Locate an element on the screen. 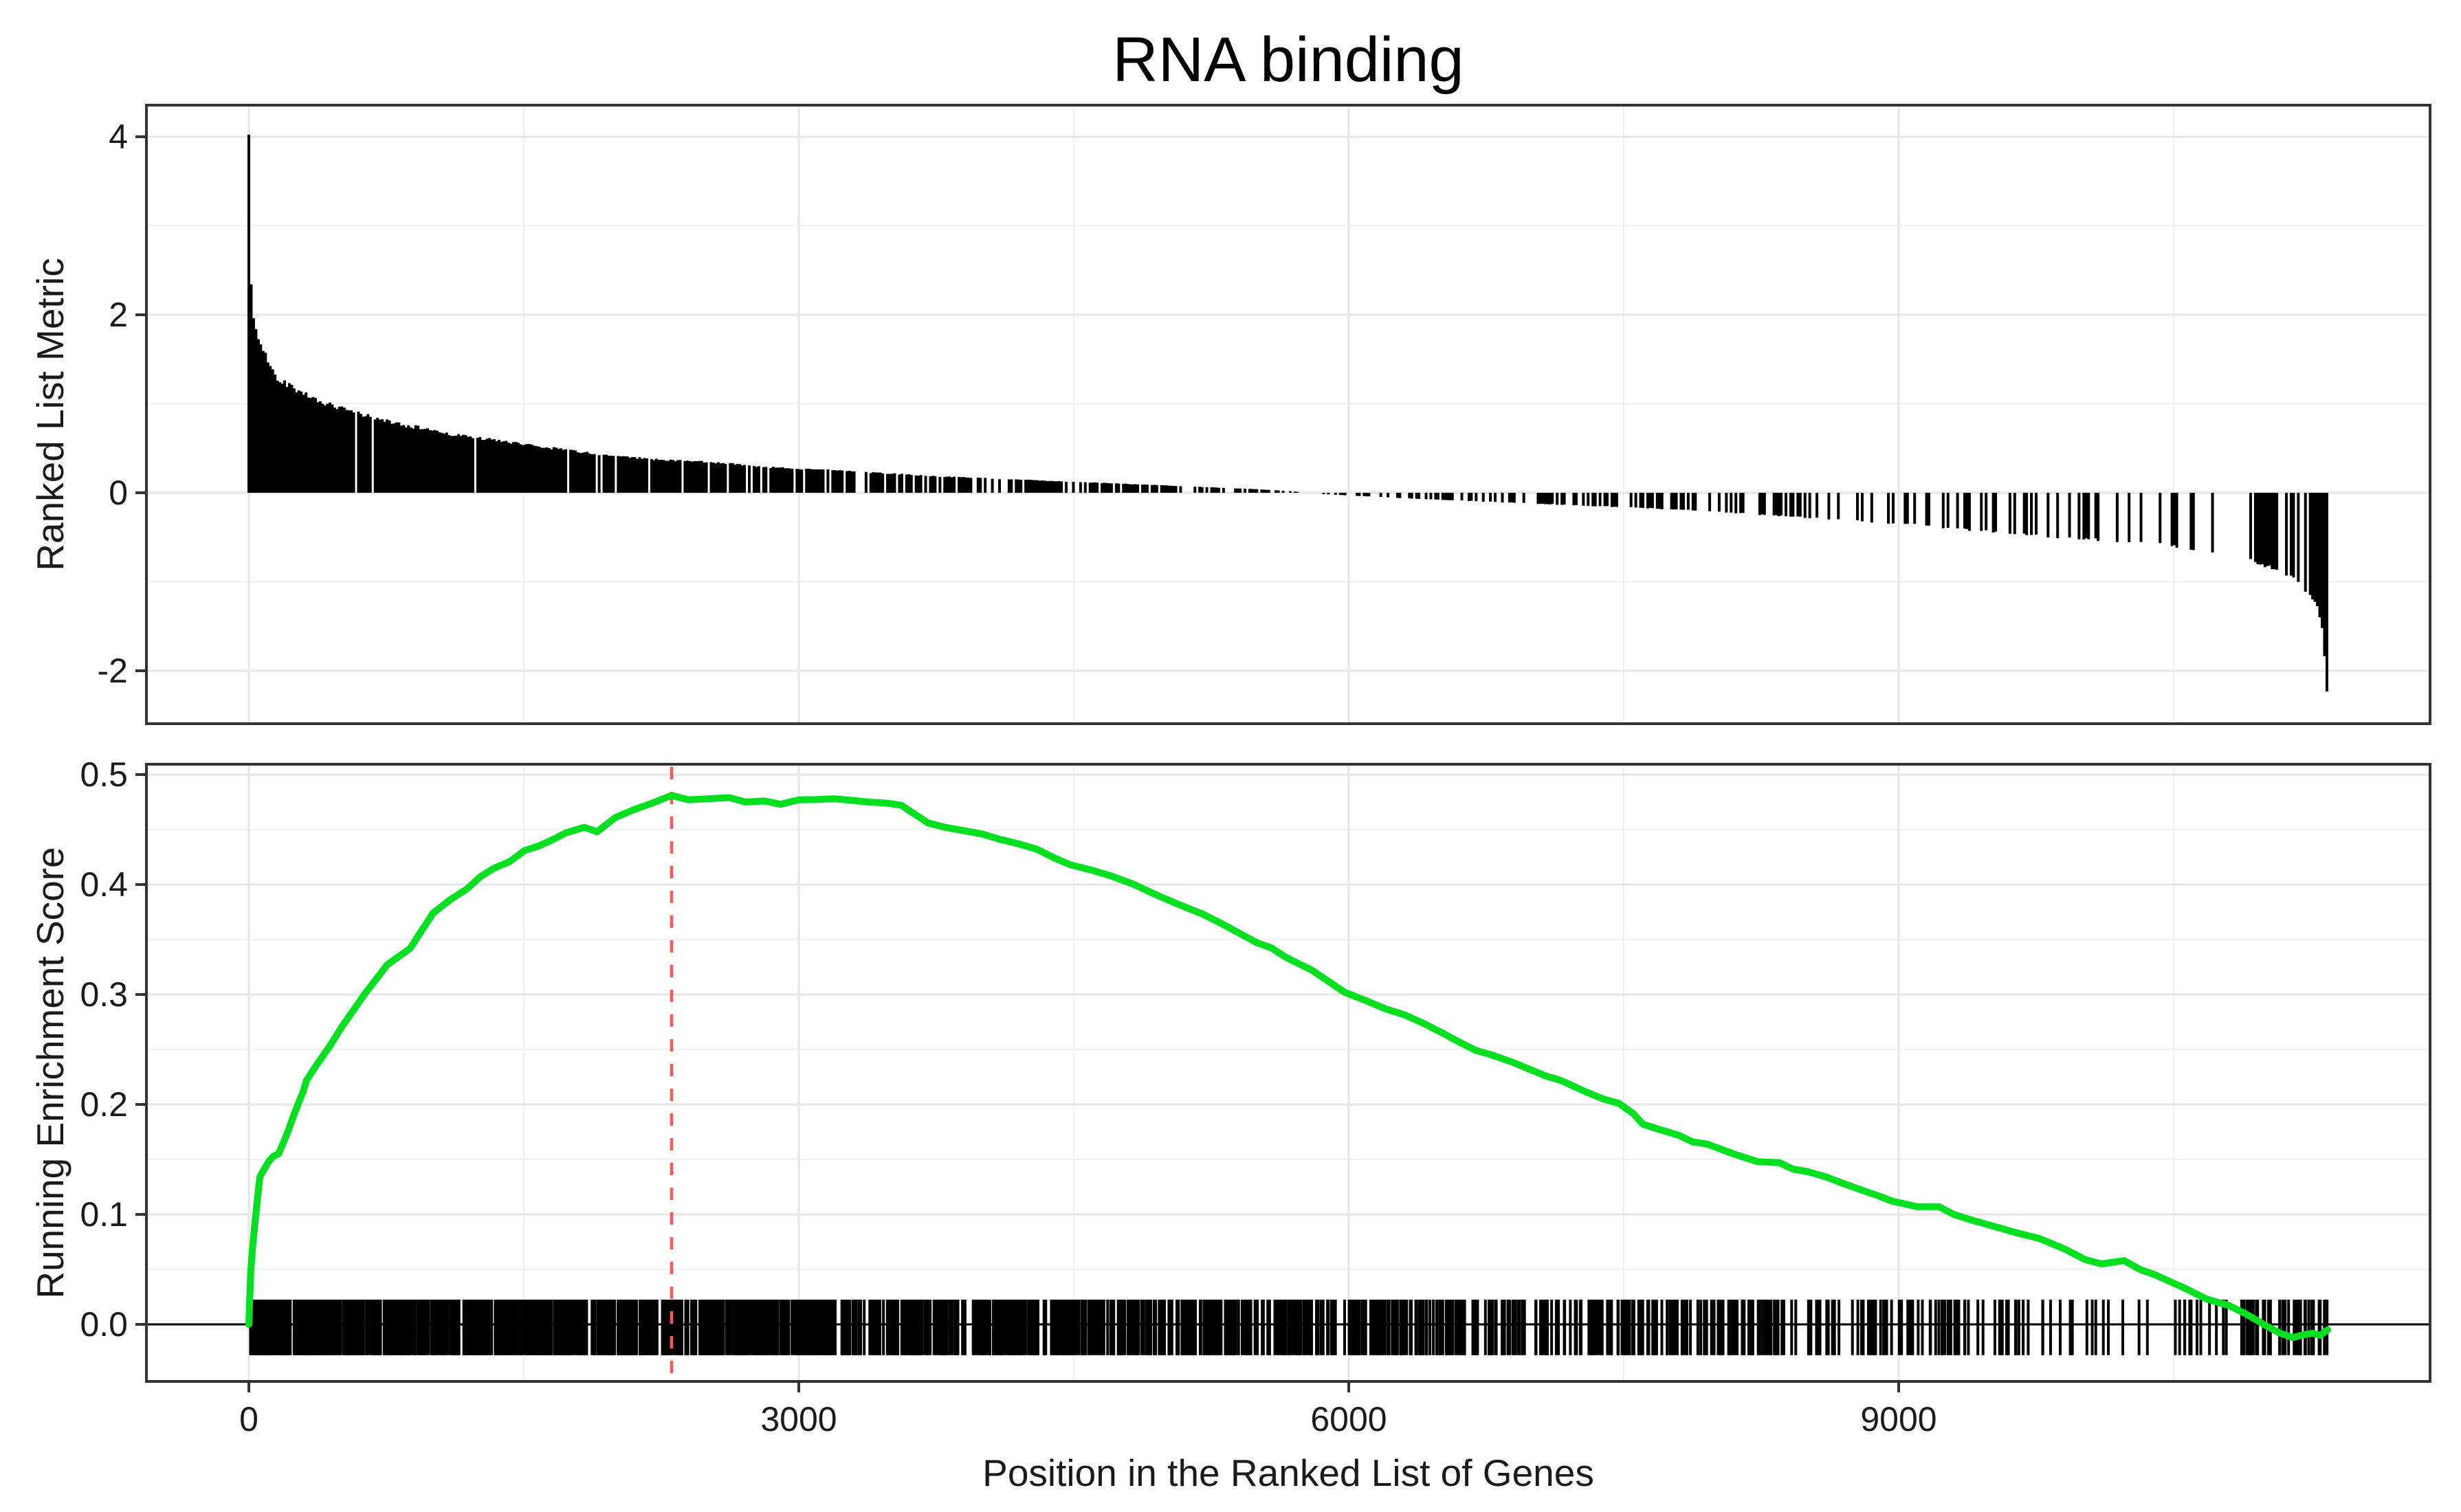 This screenshot has width=2461, height=1512. y-tick-label: 0.5 is located at coordinates (104, 774).